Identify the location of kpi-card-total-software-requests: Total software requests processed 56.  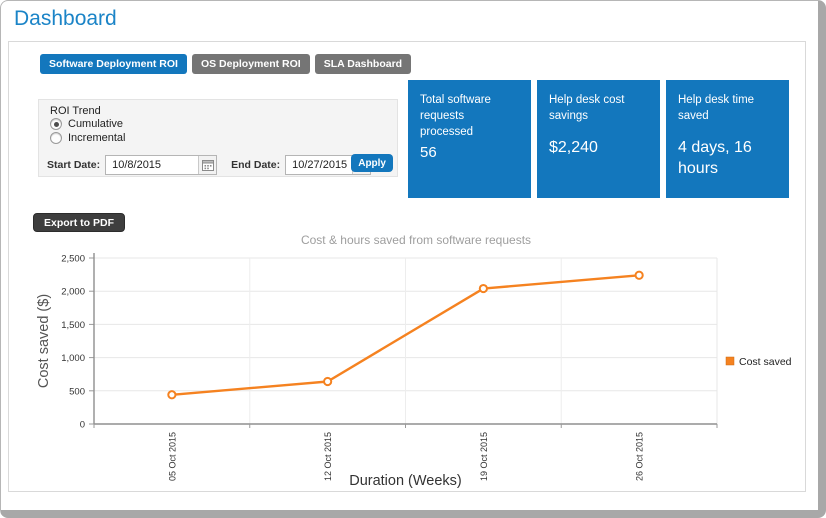
(469, 139).